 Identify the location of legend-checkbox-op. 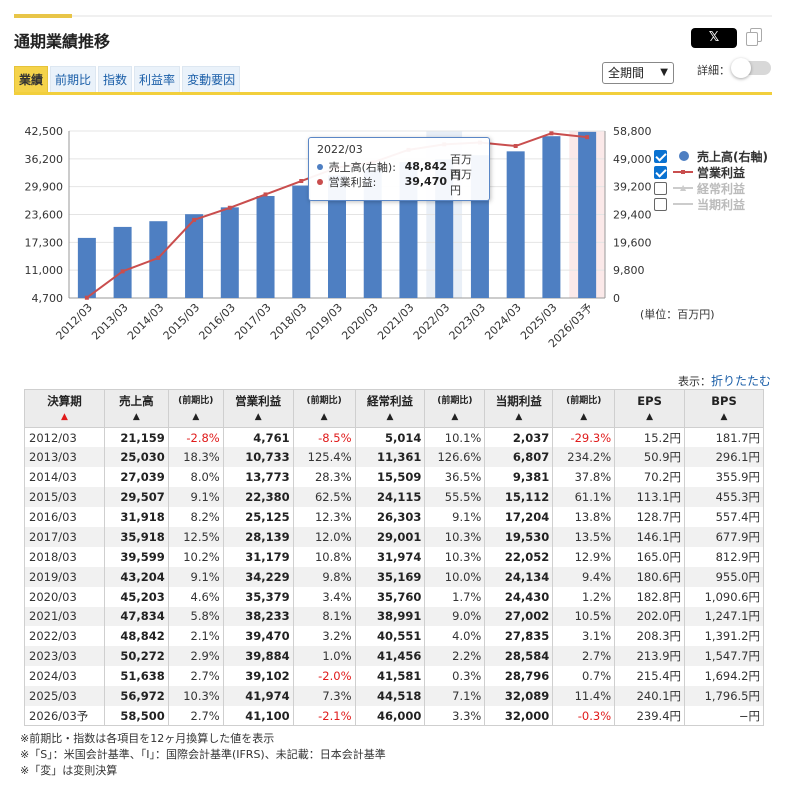
(660, 172).